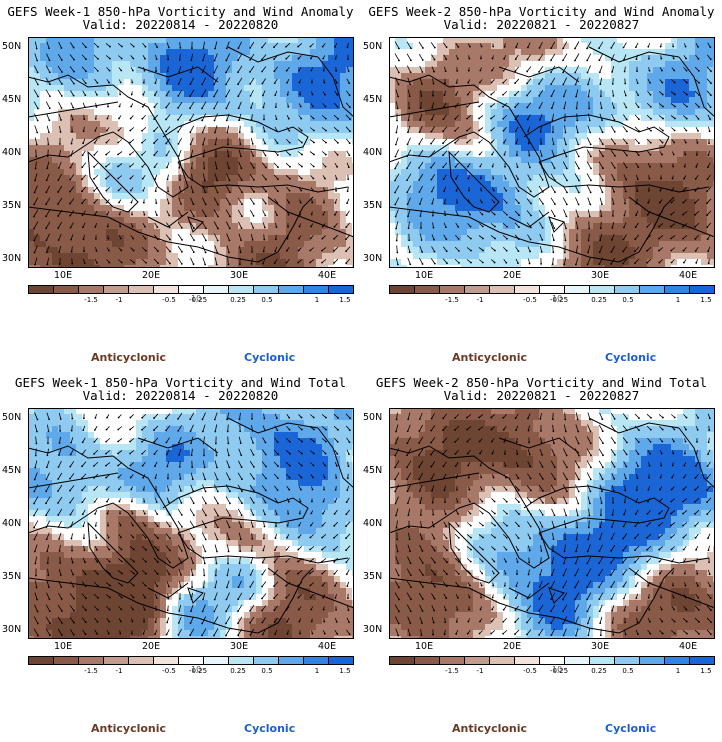  Describe the element at coordinates (238, 300) in the screenshot. I see `colorbar-tick-label: 0.25` at that location.